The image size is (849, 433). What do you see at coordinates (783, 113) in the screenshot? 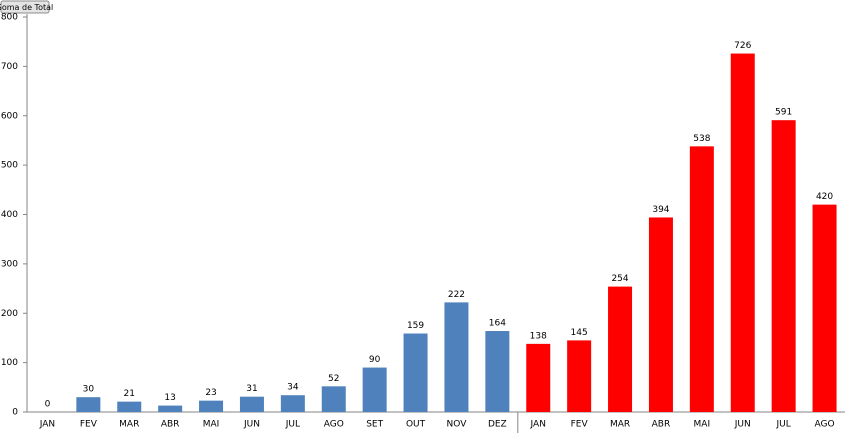
I see `data-label: 591` at bounding box center [783, 113].